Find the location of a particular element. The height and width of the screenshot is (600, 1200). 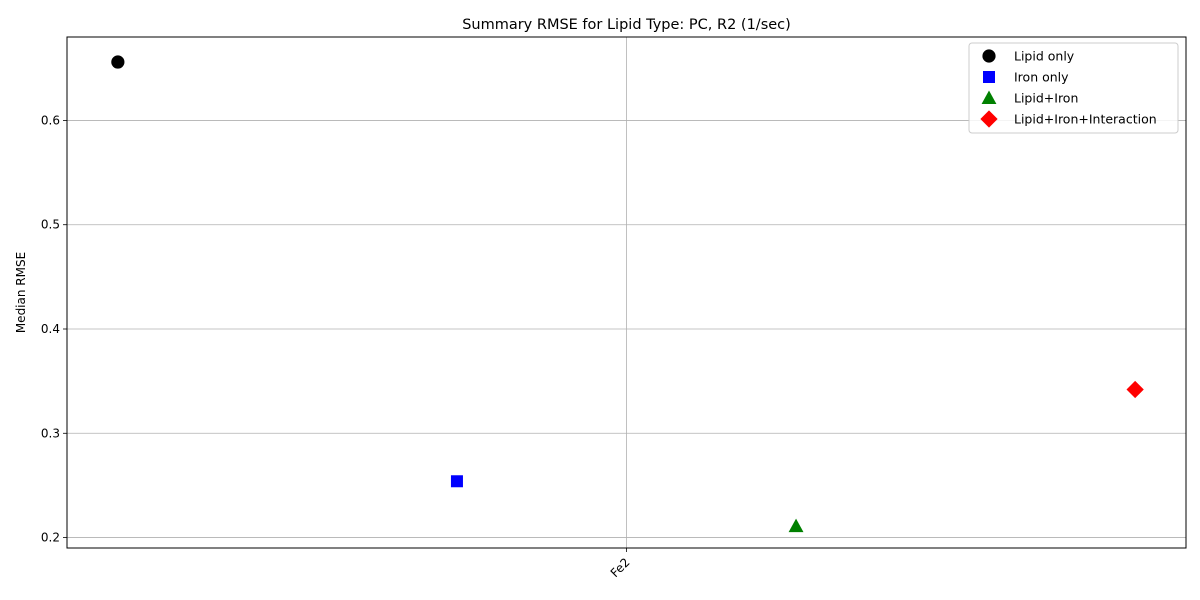

y-tick-label: 0.5 is located at coordinates (50, 225).